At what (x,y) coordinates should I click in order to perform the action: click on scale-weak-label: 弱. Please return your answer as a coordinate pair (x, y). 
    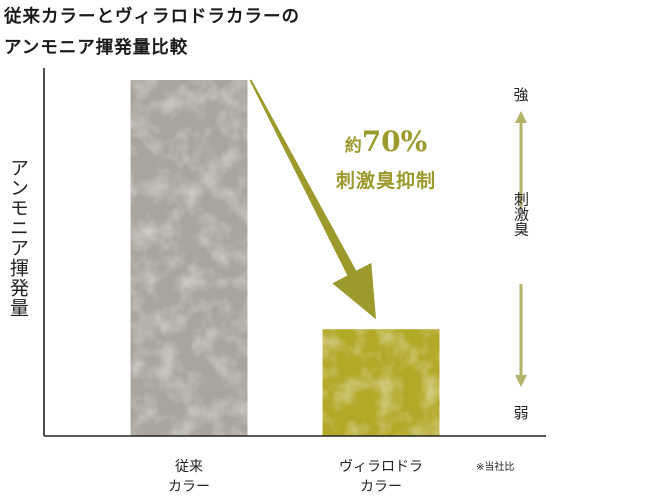
    Looking at the image, I should click on (520, 413).